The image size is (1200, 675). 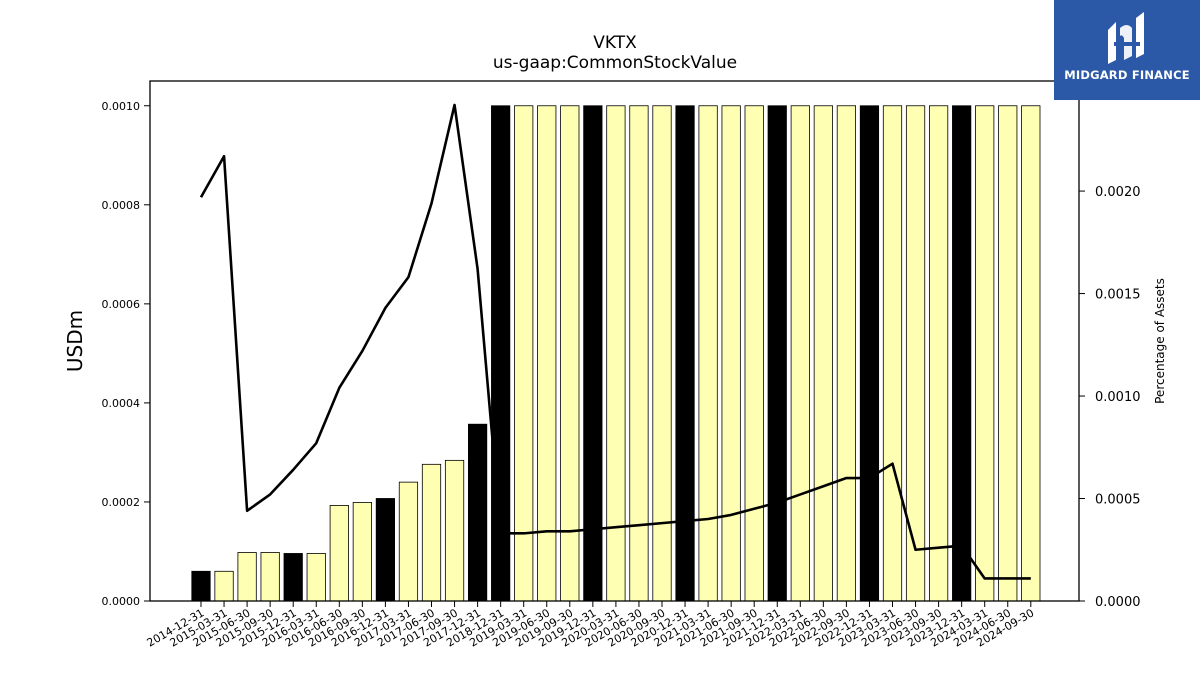 I want to click on y-tick-label: 0.0004, so click(x=121, y=403).